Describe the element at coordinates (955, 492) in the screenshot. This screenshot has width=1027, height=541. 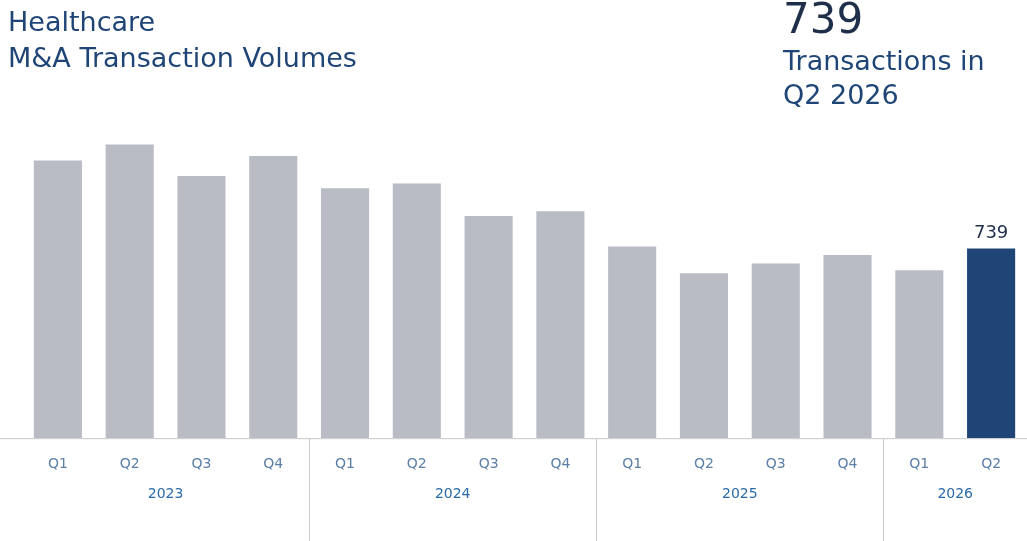
I see `text: 2026` at that location.